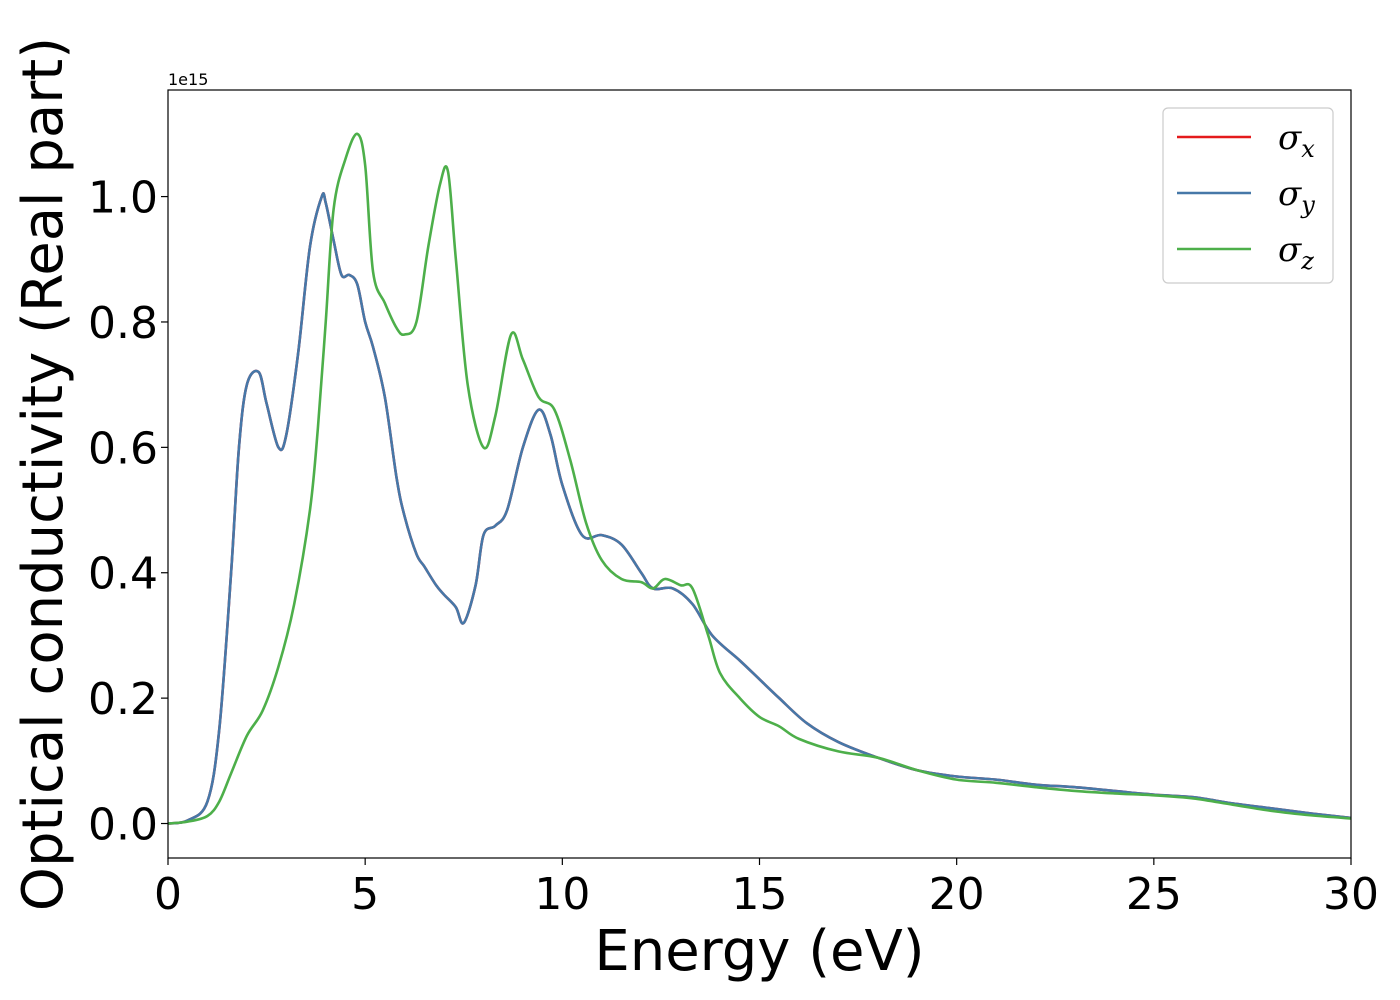 The width and height of the screenshot is (1400, 1000). I want to click on y-tick-label: 0.2, so click(123, 699).